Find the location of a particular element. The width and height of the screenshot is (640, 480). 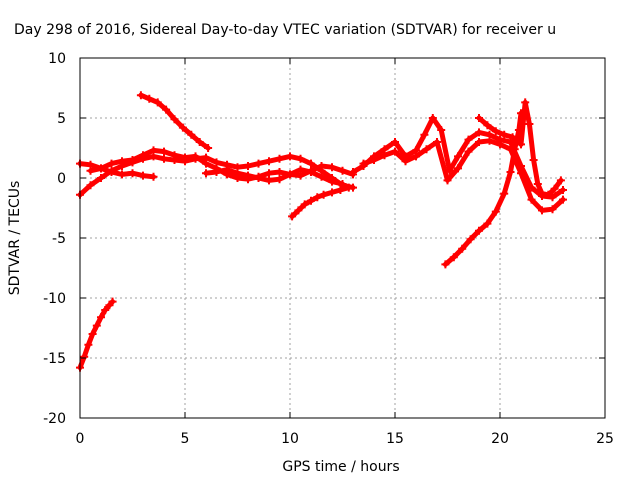

x-tick-label: 5 is located at coordinates (185, 439).